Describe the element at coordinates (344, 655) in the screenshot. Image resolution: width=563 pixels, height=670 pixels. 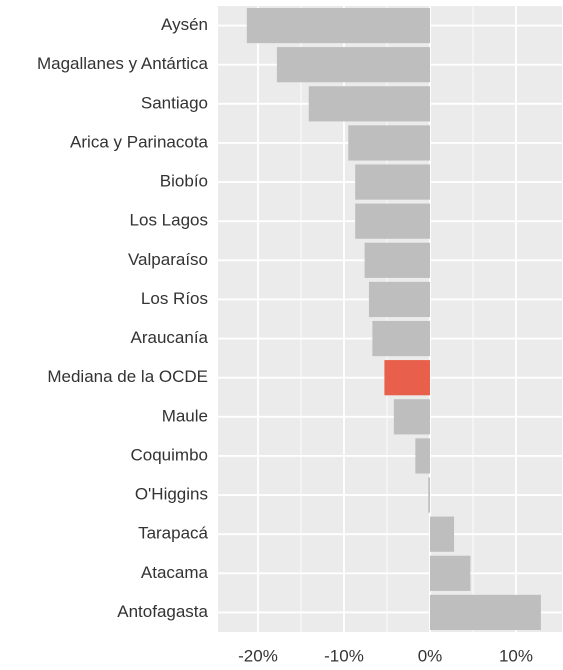
I see `x-tick-label: -10%` at that location.